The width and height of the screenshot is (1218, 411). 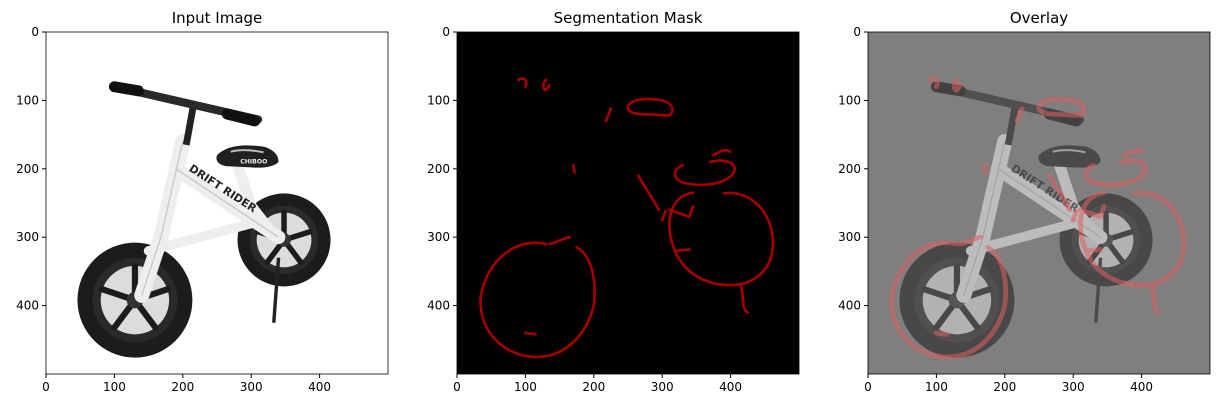 What do you see at coordinates (628, 18) in the screenshot?
I see `panel-title: Segmentation Mask` at bounding box center [628, 18].